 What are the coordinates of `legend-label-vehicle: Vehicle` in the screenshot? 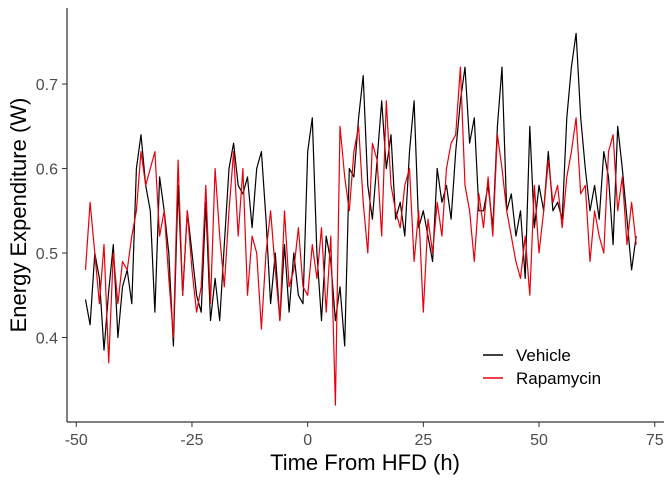 It's located at (543, 355).